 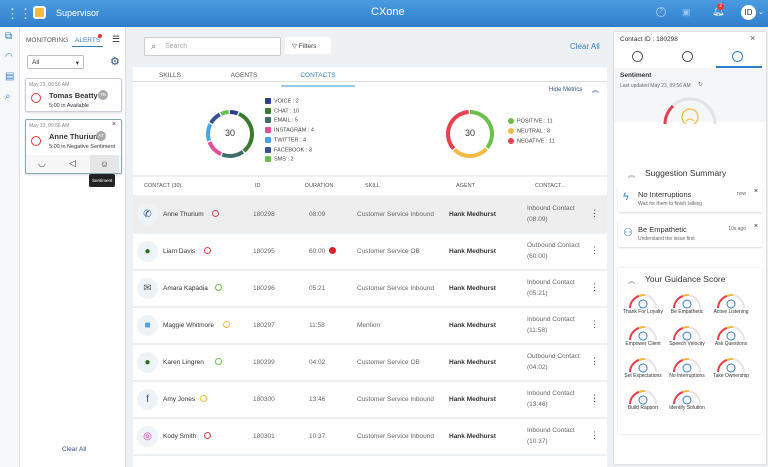 What do you see at coordinates (465, 186) in the screenshot?
I see `column-header-agent: AGENT` at bounding box center [465, 186].